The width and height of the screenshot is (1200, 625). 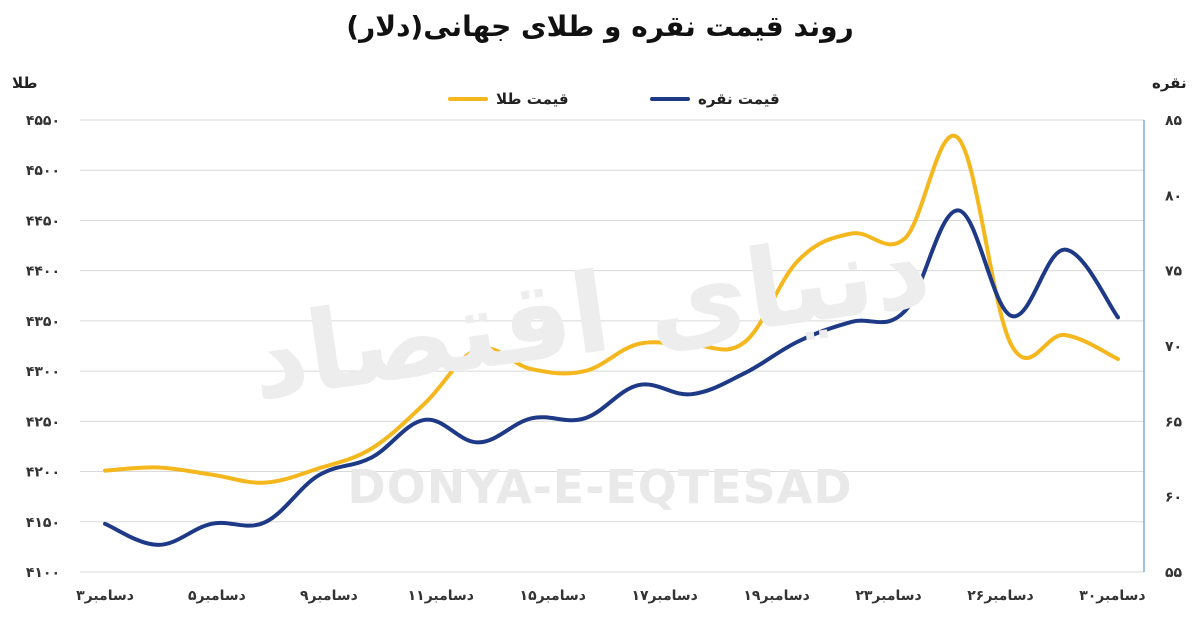 I want to click on right-tick-label: ۷۰, so click(x=1173, y=347).